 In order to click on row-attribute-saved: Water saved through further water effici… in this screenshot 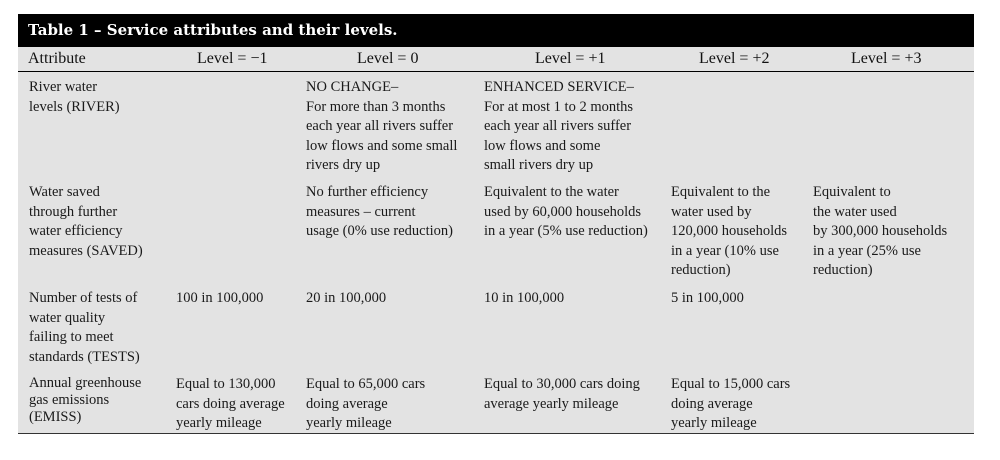, I will do `click(86, 221)`.